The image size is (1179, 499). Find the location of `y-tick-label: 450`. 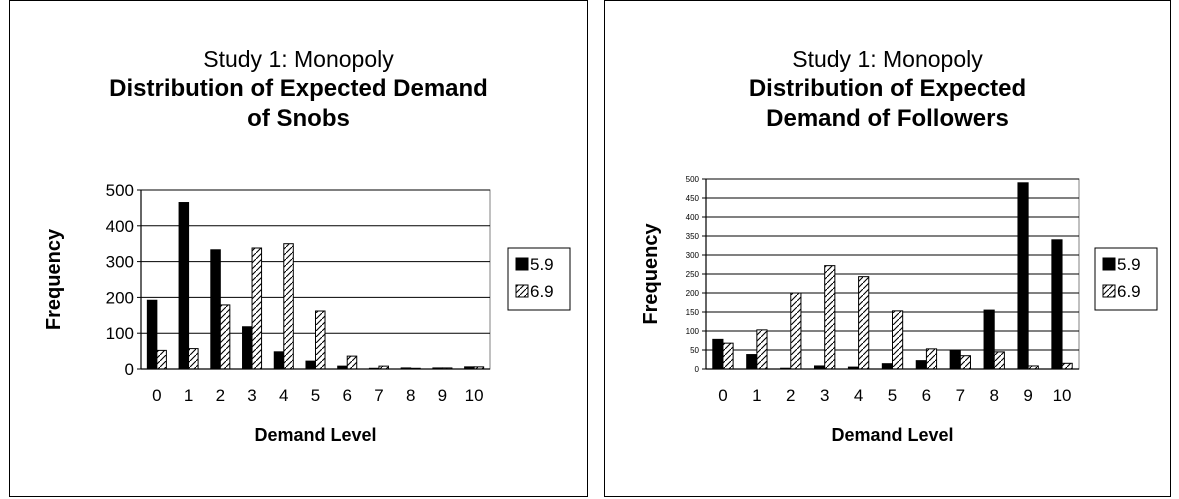

y-tick-label: 450 is located at coordinates (693, 198).